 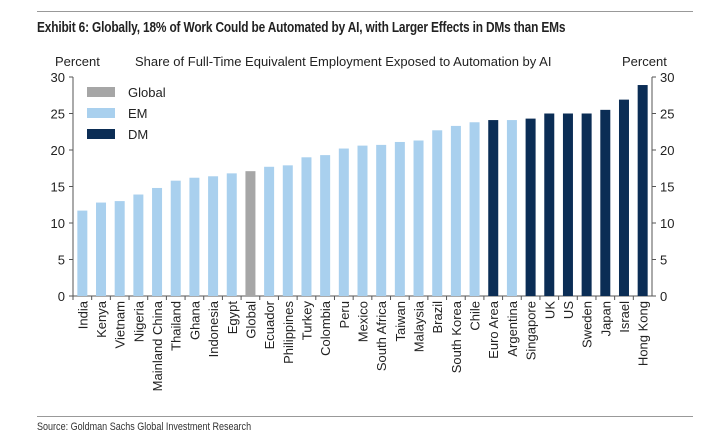 I want to click on x-tick-label: Thailand, so click(x=176, y=326).